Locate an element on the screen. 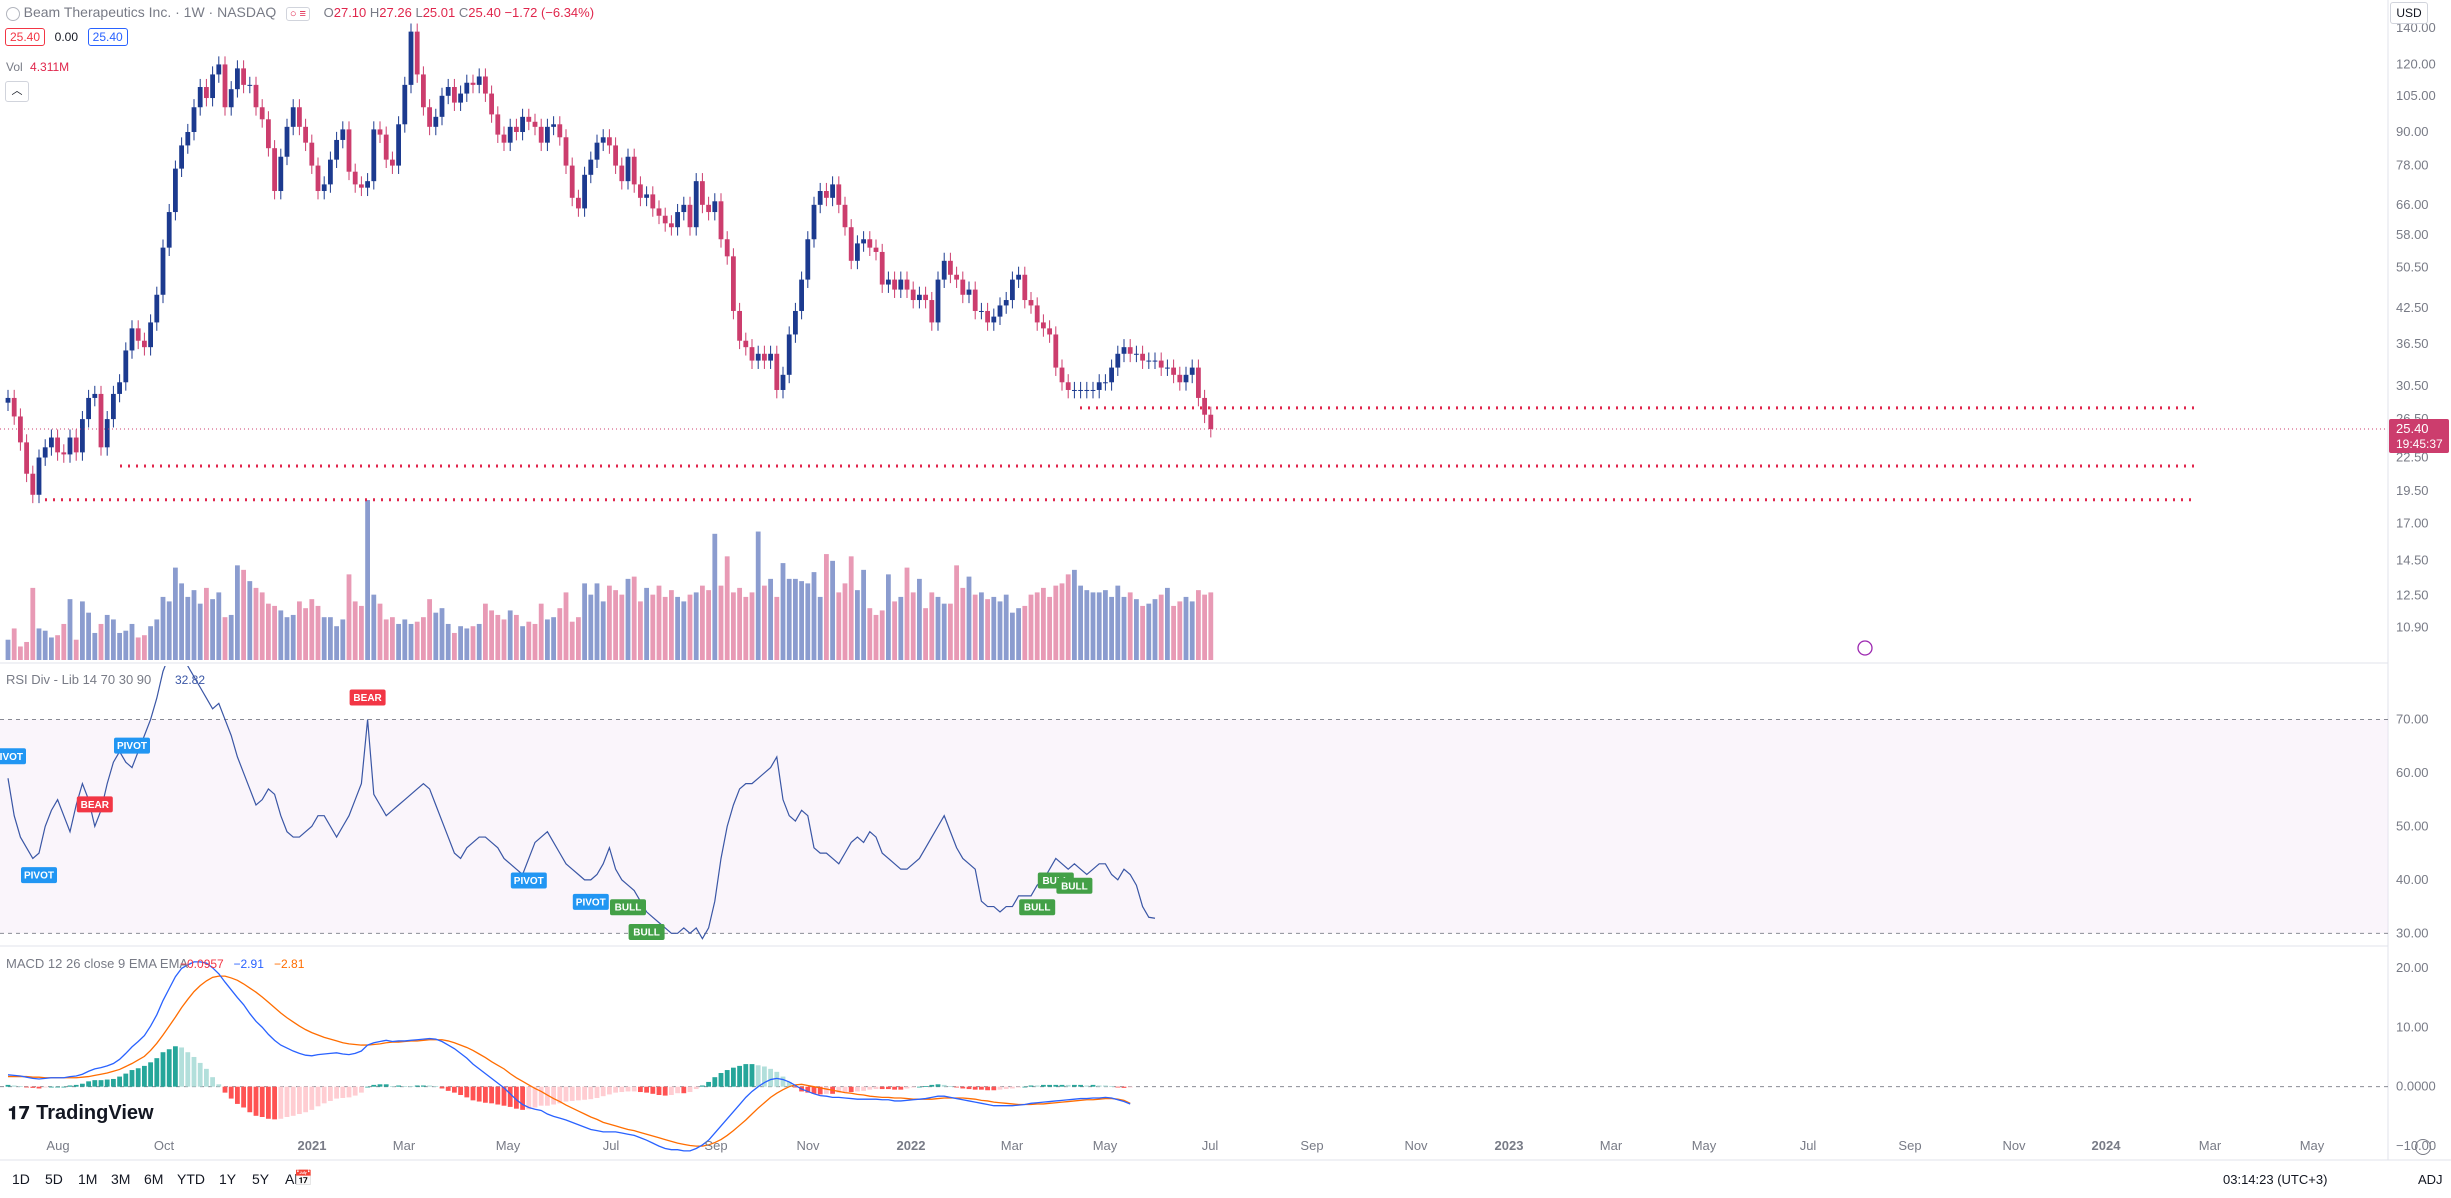  price-tick-label: 19.50 is located at coordinates (2412, 490).